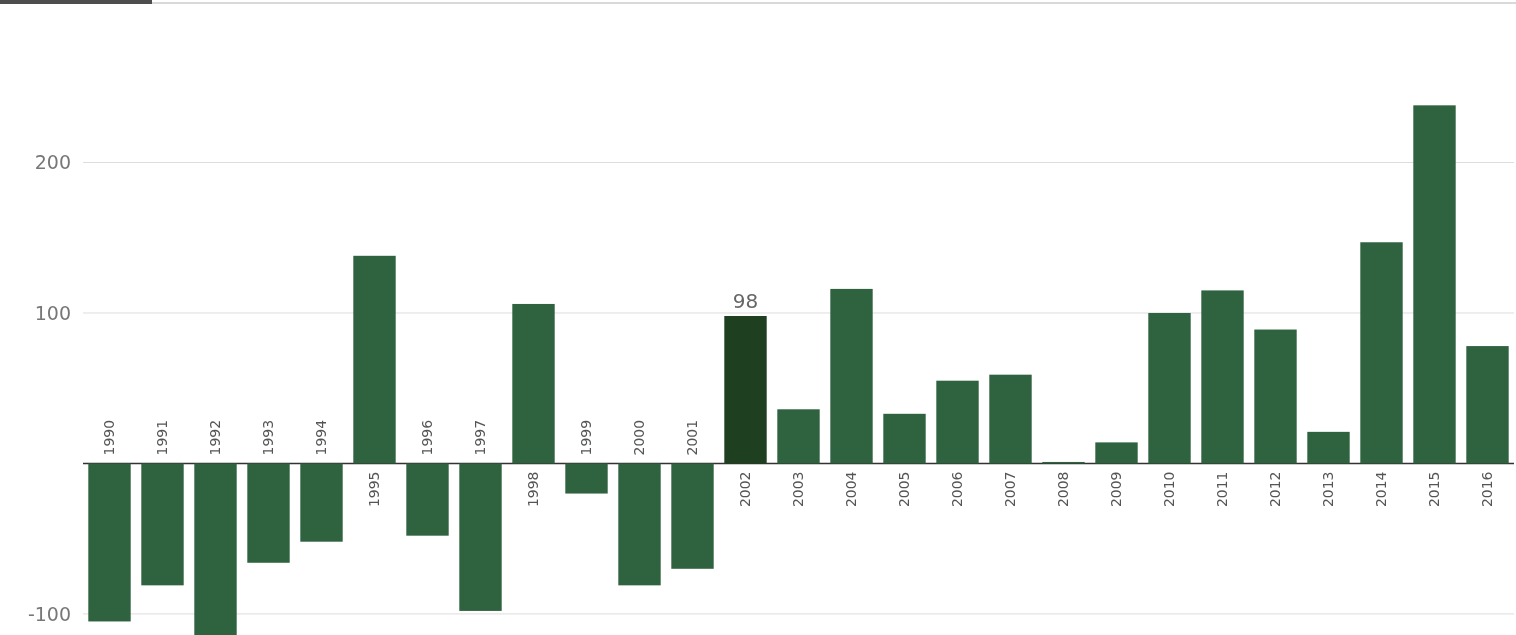 This screenshot has height=635, width=1516. What do you see at coordinates (851, 489) in the screenshot?
I see `x-tick-label: 2004` at bounding box center [851, 489].